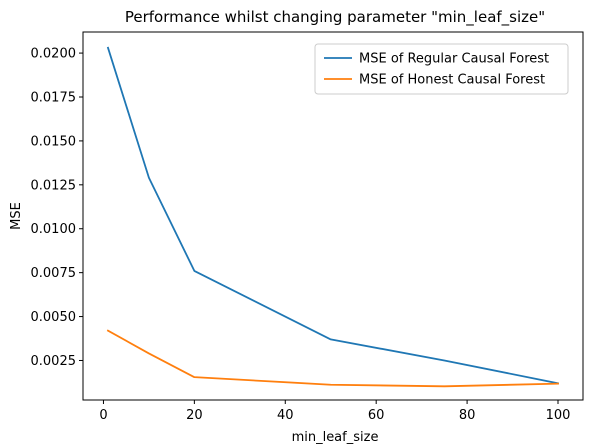  I want to click on y-tick-label: 0.0125, so click(54, 185).